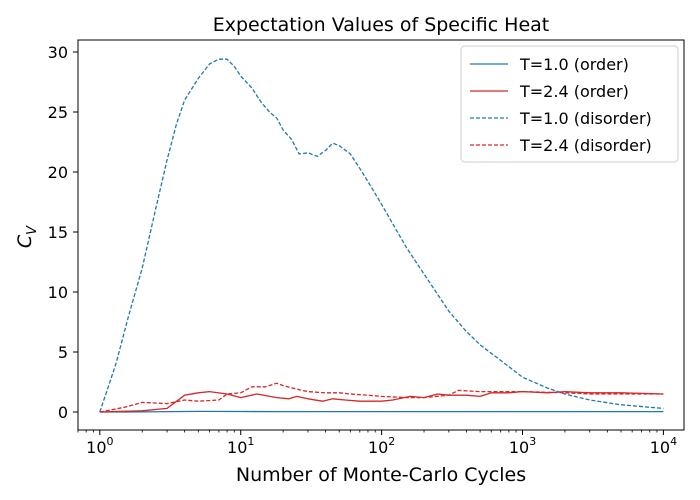  I want to click on y-tick-label: 10, so click(58, 292).